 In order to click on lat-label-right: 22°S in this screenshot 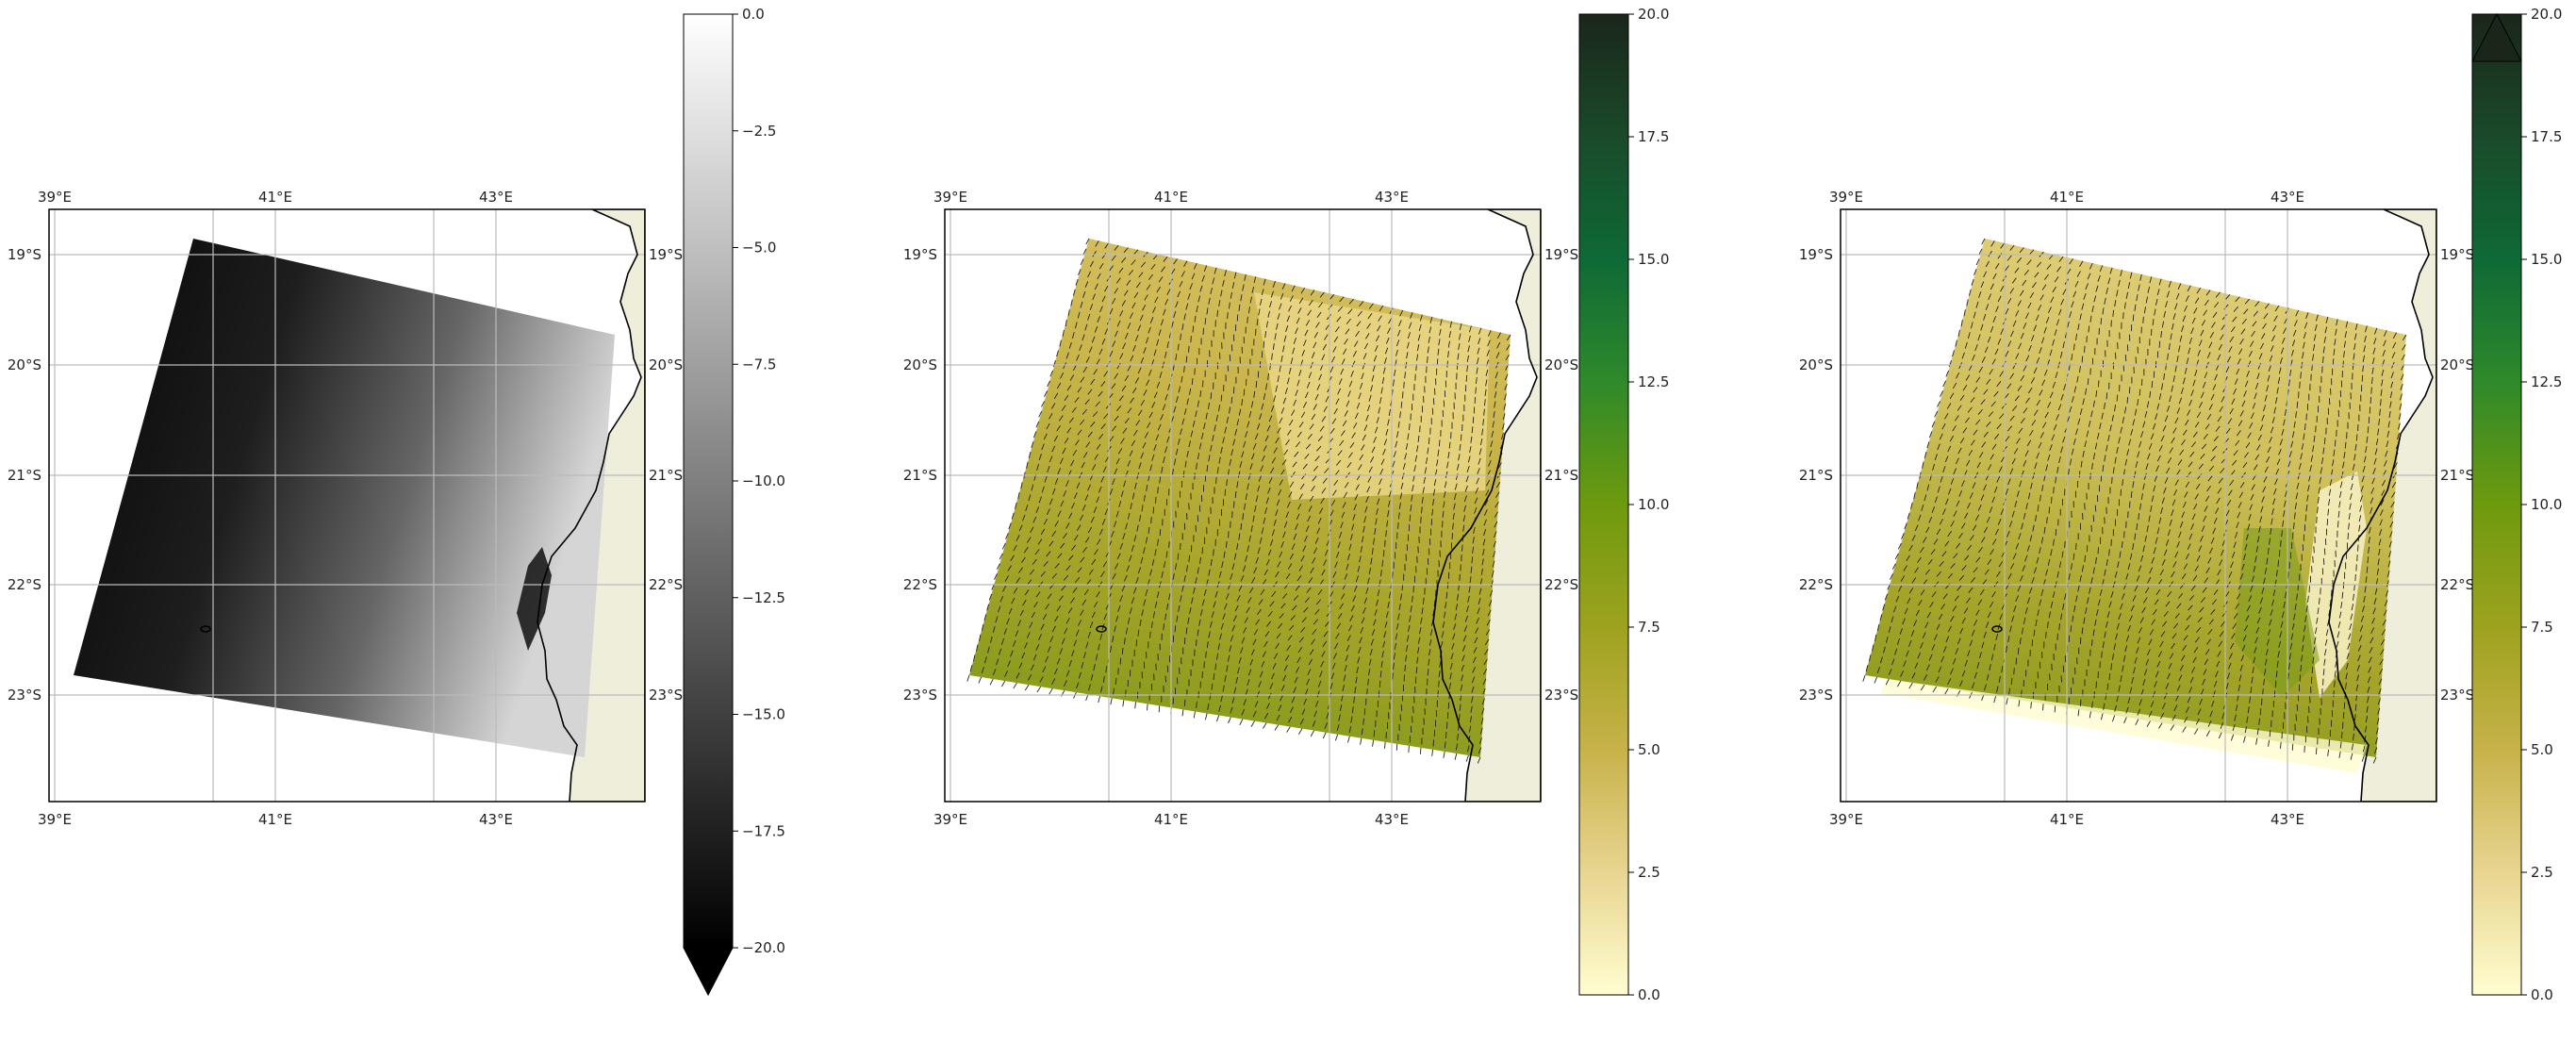, I will do `click(2457, 584)`.